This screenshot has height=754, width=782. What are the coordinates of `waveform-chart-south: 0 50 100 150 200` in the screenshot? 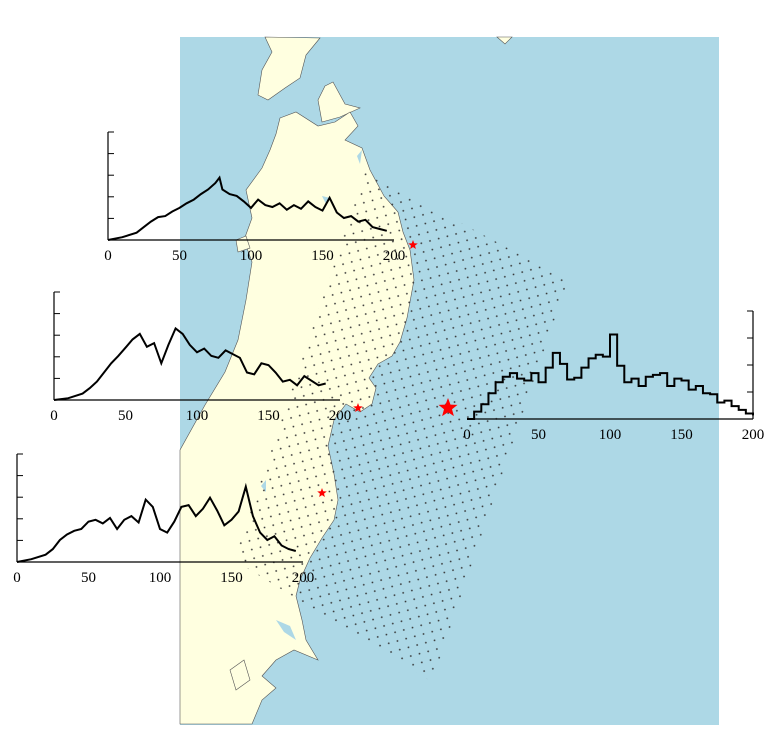 It's located at (164, 519).